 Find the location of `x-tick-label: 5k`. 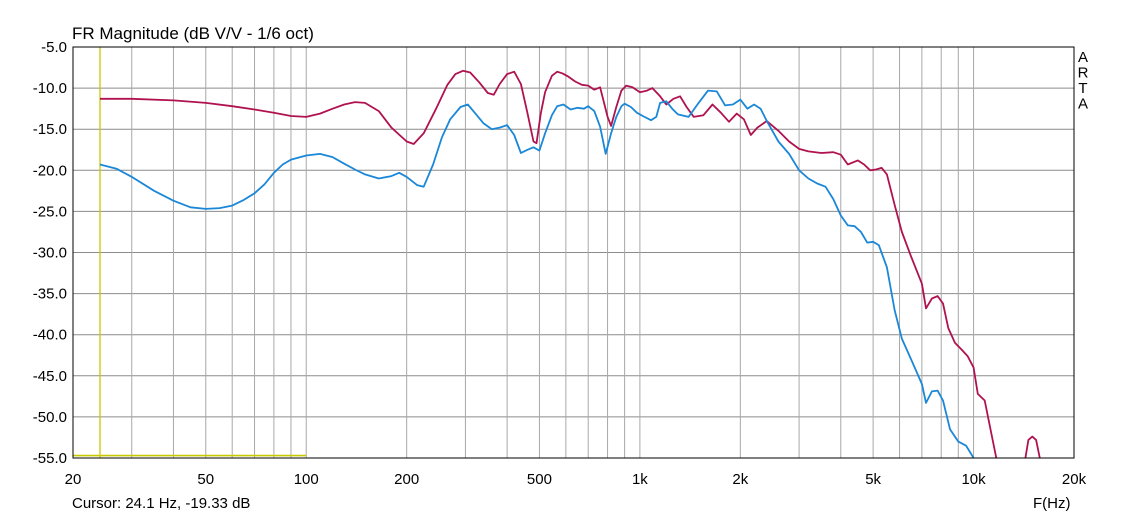

x-tick-label: 5k is located at coordinates (873, 479).